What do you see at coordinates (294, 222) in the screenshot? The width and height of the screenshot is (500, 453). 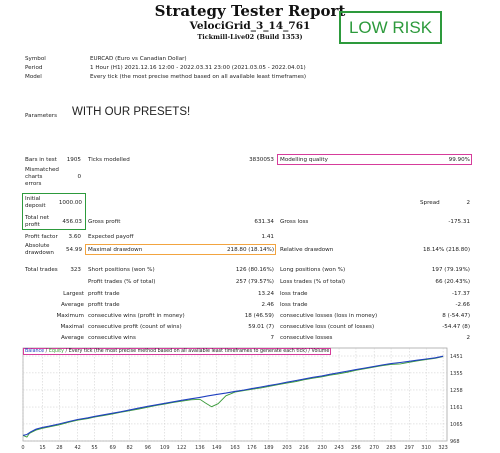 I see `gross-loss-label: Gross loss` at bounding box center [294, 222].